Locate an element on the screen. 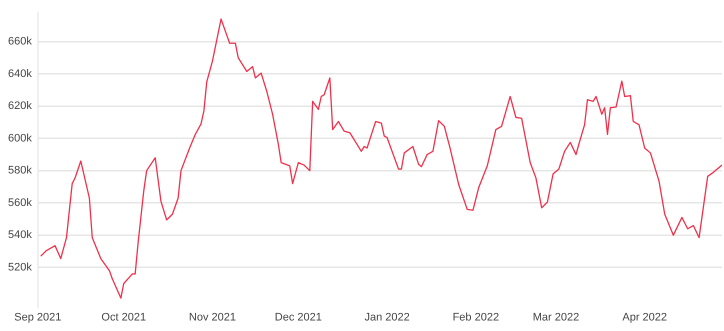 Image resolution: width=724 pixels, height=331 pixels. x-tick-label: Nov 2021 is located at coordinates (212, 317).